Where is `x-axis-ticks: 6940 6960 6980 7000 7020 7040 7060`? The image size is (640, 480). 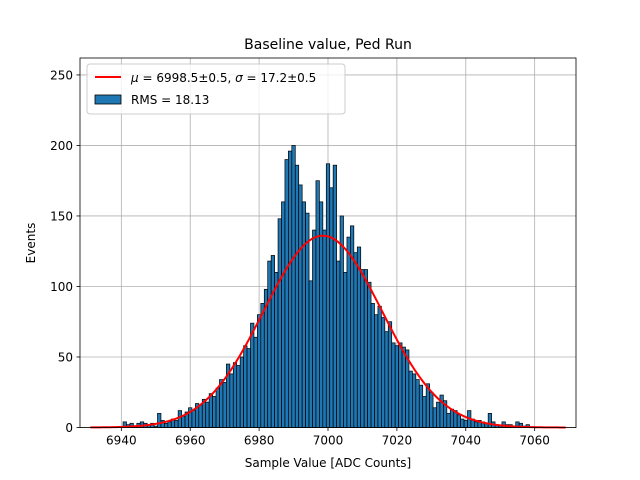 x-axis-ticks: 6940 6960 6980 7000 7020 7040 7060 is located at coordinates (328, 437).